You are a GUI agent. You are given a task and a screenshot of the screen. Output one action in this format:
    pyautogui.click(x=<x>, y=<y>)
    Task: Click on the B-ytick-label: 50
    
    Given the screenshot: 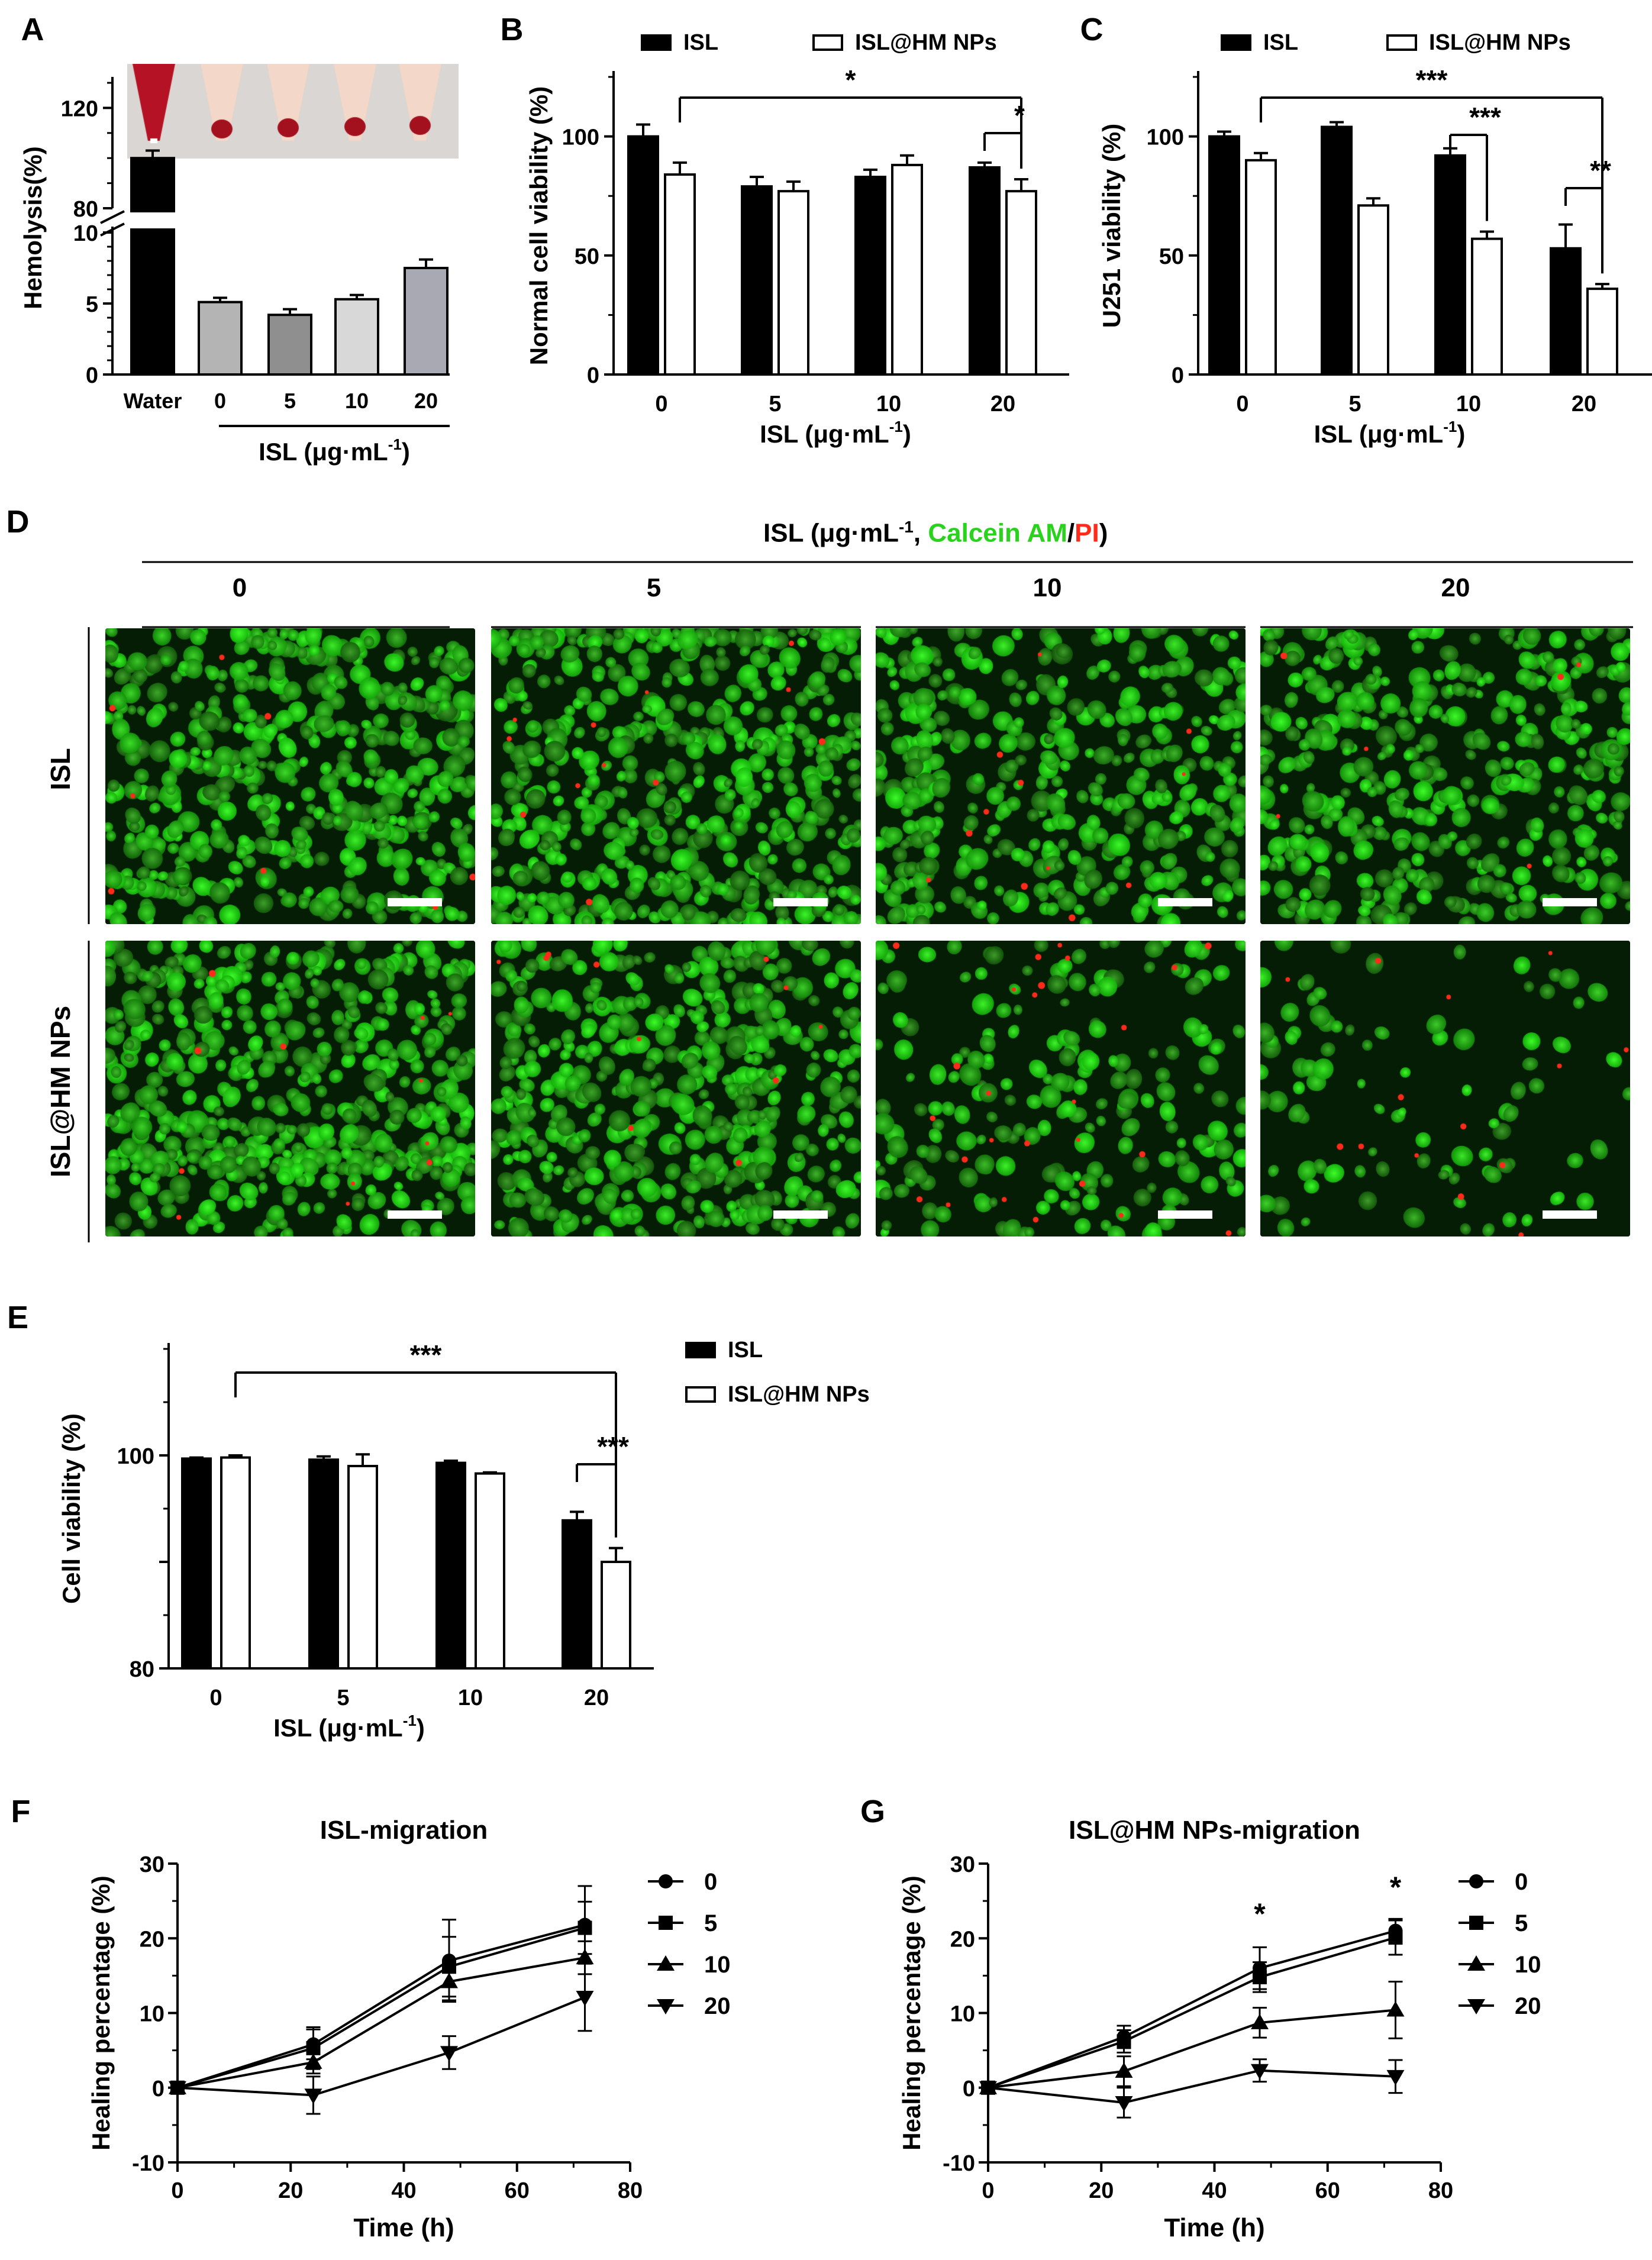 What is the action you would take?
    pyautogui.click(x=587, y=256)
    